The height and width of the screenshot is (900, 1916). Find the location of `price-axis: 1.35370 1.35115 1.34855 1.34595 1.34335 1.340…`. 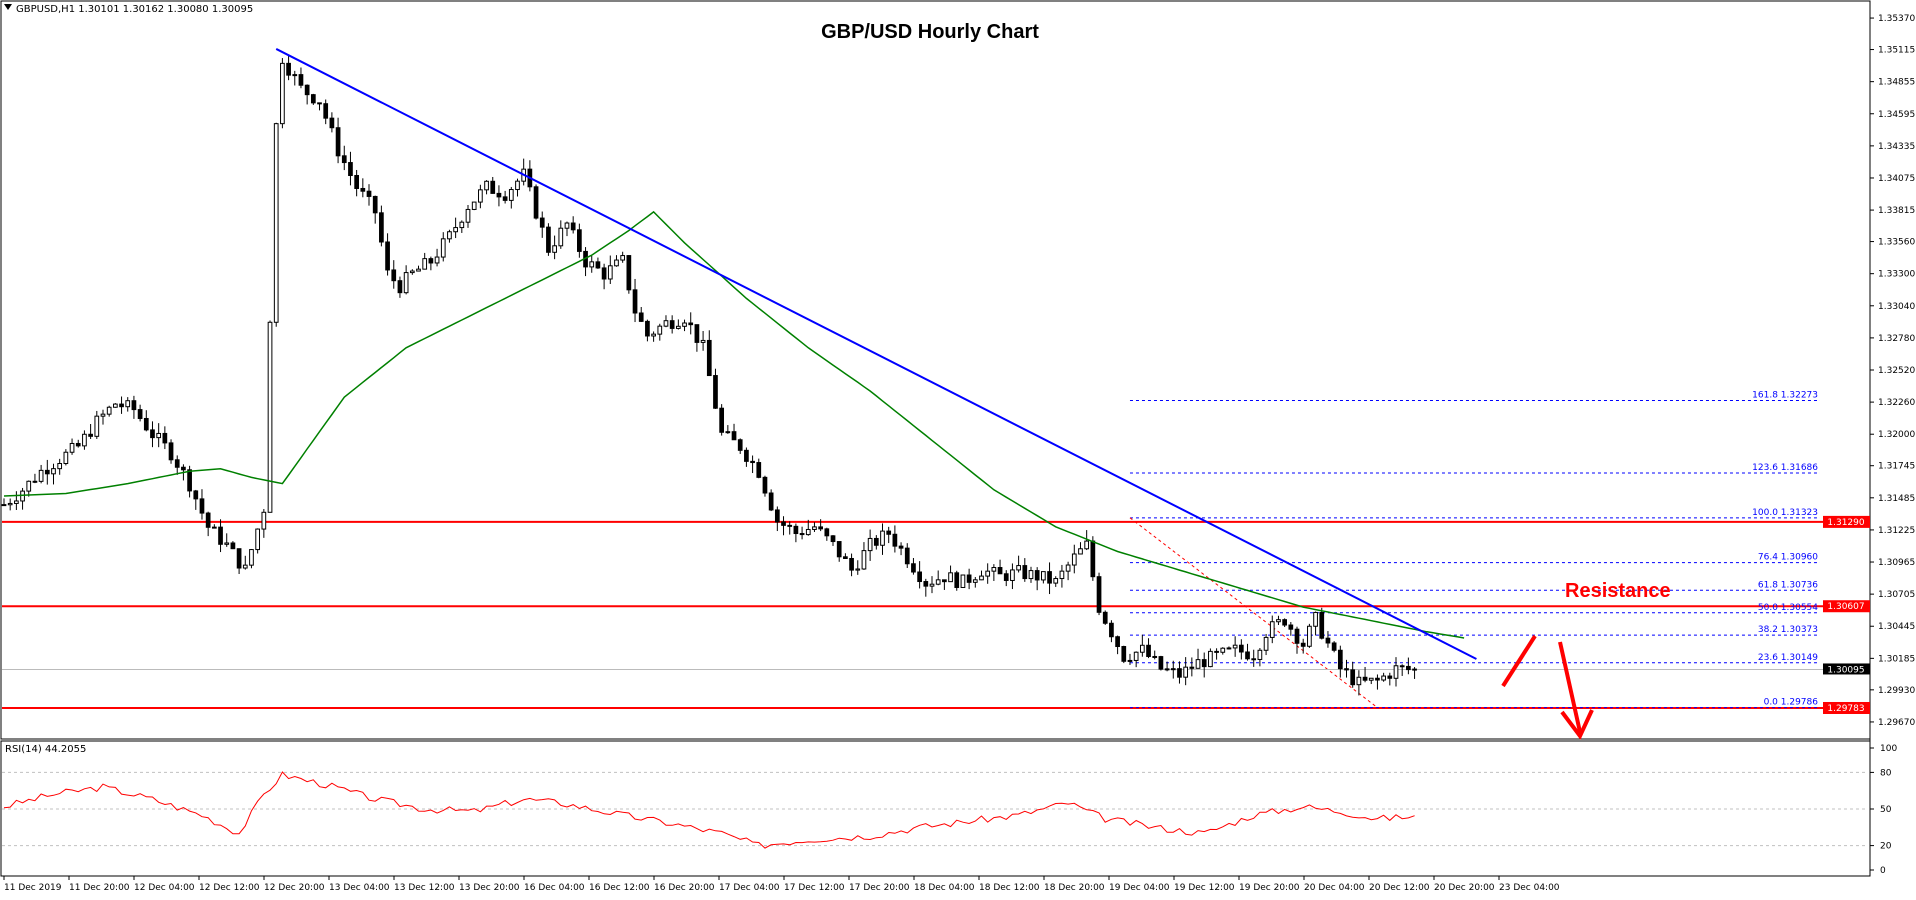

price-axis: 1.35370 1.35115 1.34855 1.34595 1.34335 1.340… is located at coordinates (1892, 371).